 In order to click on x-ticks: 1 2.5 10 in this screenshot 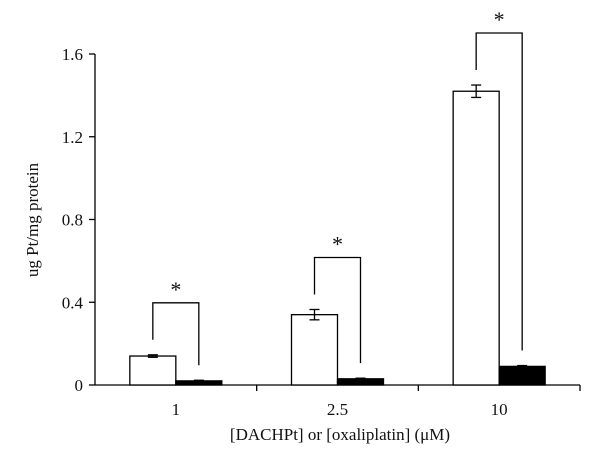, I will do `click(376, 402)`.